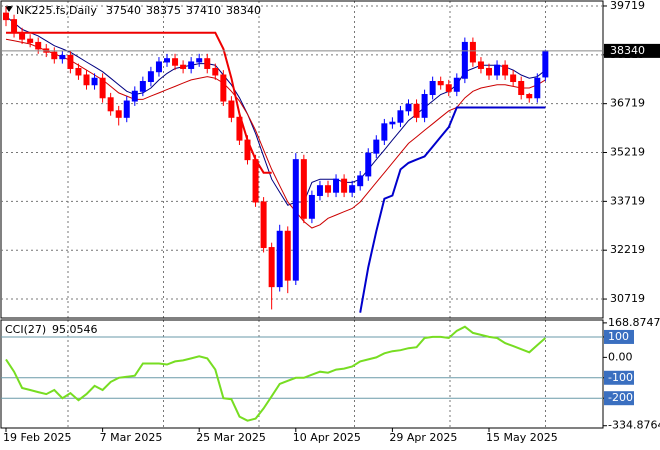 This screenshot has width=660, height=450. What do you see at coordinates (203, 10) in the screenshot?
I see `ohlc-value: 37410` at bounding box center [203, 10].